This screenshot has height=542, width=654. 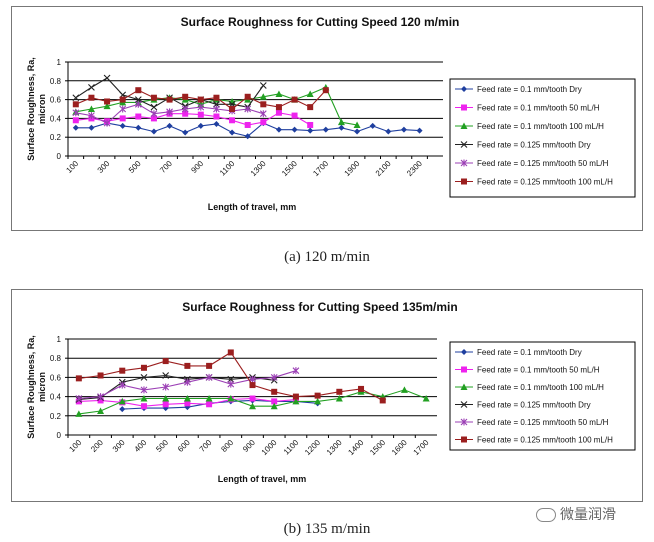 I want to click on chart-b-x-tick-label: 300, so click(x=119, y=446).